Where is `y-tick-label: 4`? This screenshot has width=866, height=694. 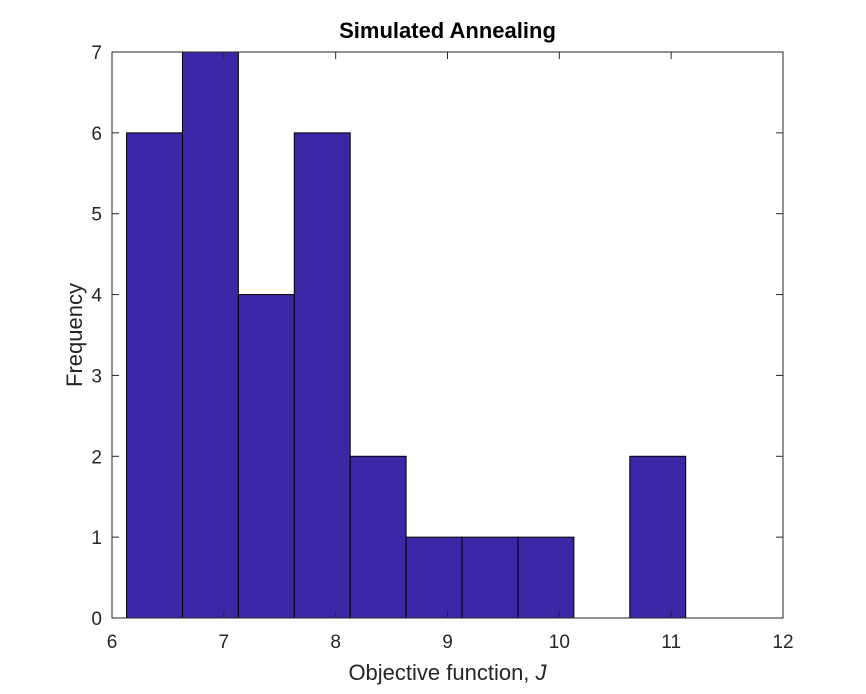
y-tick-label: 4 is located at coordinates (96, 296).